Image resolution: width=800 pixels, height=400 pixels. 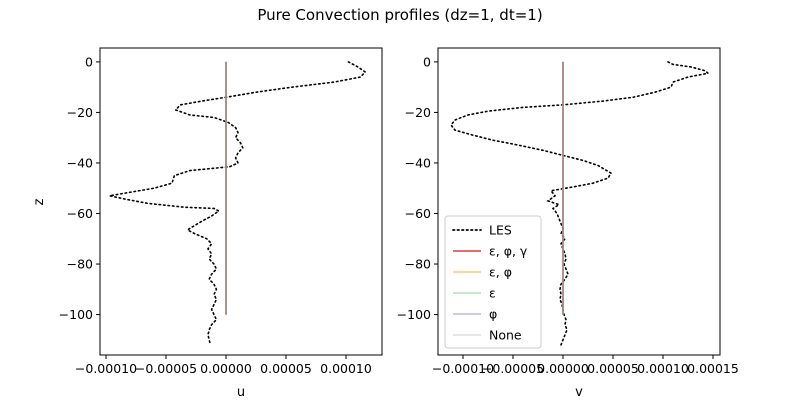 I want to click on legend-frame, so click(x=493, y=282).